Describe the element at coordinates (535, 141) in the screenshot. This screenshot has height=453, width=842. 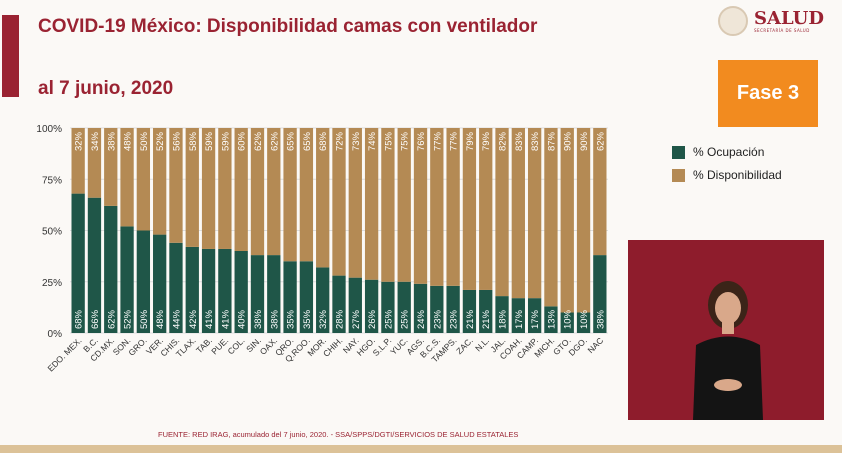
I see `data-label-disponibilidad: 83%` at that location.